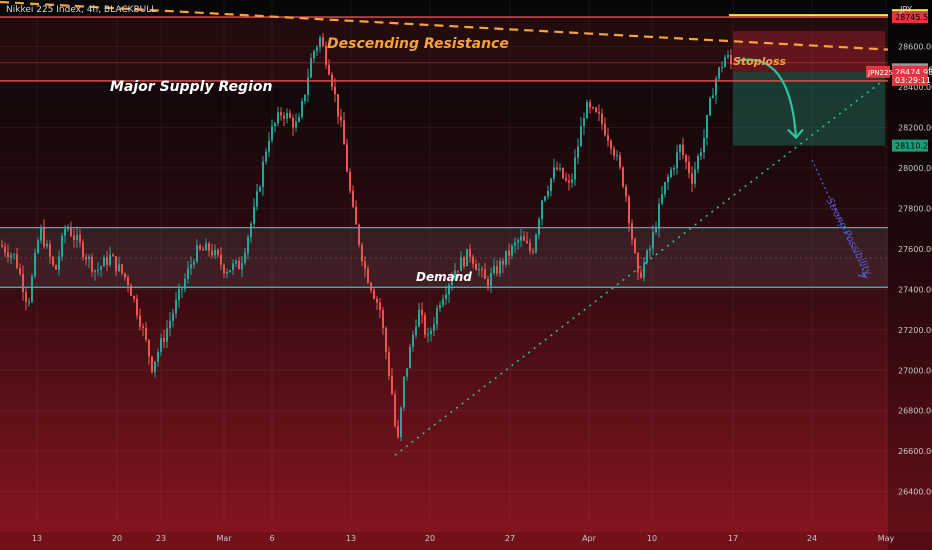 The width and height of the screenshot is (932, 550). What do you see at coordinates (809, 108) in the screenshot?
I see `target-zone` at bounding box center [809, 108].